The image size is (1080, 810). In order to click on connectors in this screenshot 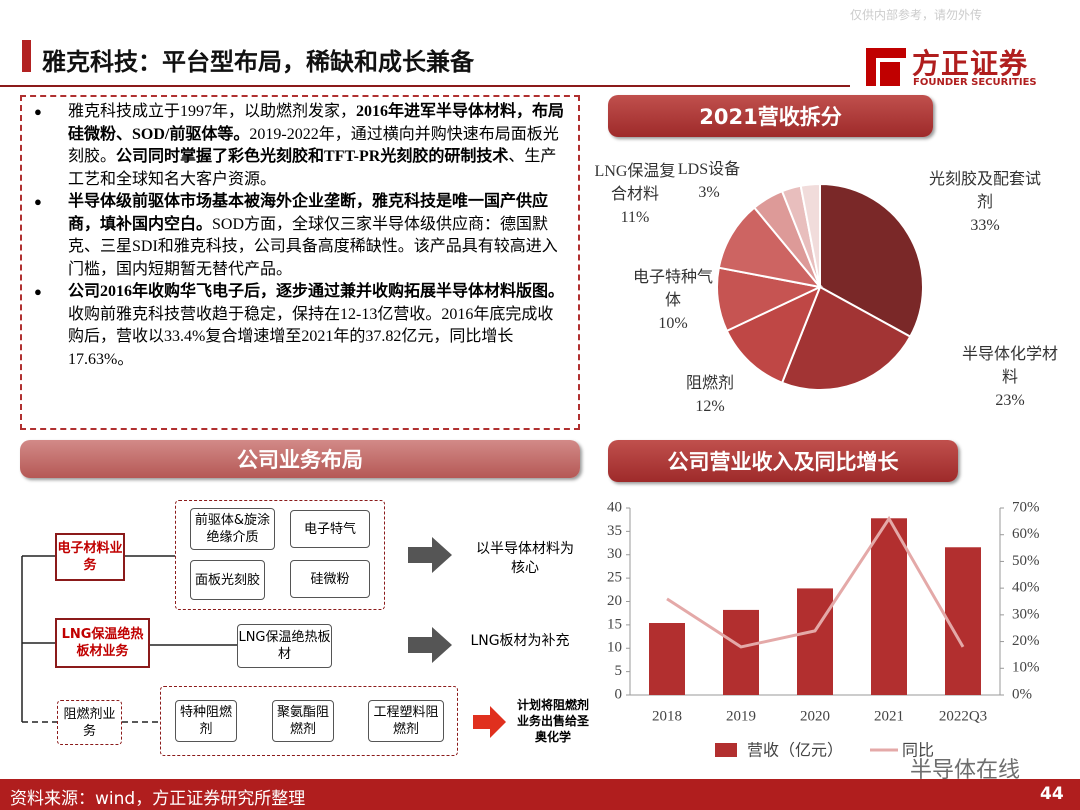, I will do `click(129, 639)`.